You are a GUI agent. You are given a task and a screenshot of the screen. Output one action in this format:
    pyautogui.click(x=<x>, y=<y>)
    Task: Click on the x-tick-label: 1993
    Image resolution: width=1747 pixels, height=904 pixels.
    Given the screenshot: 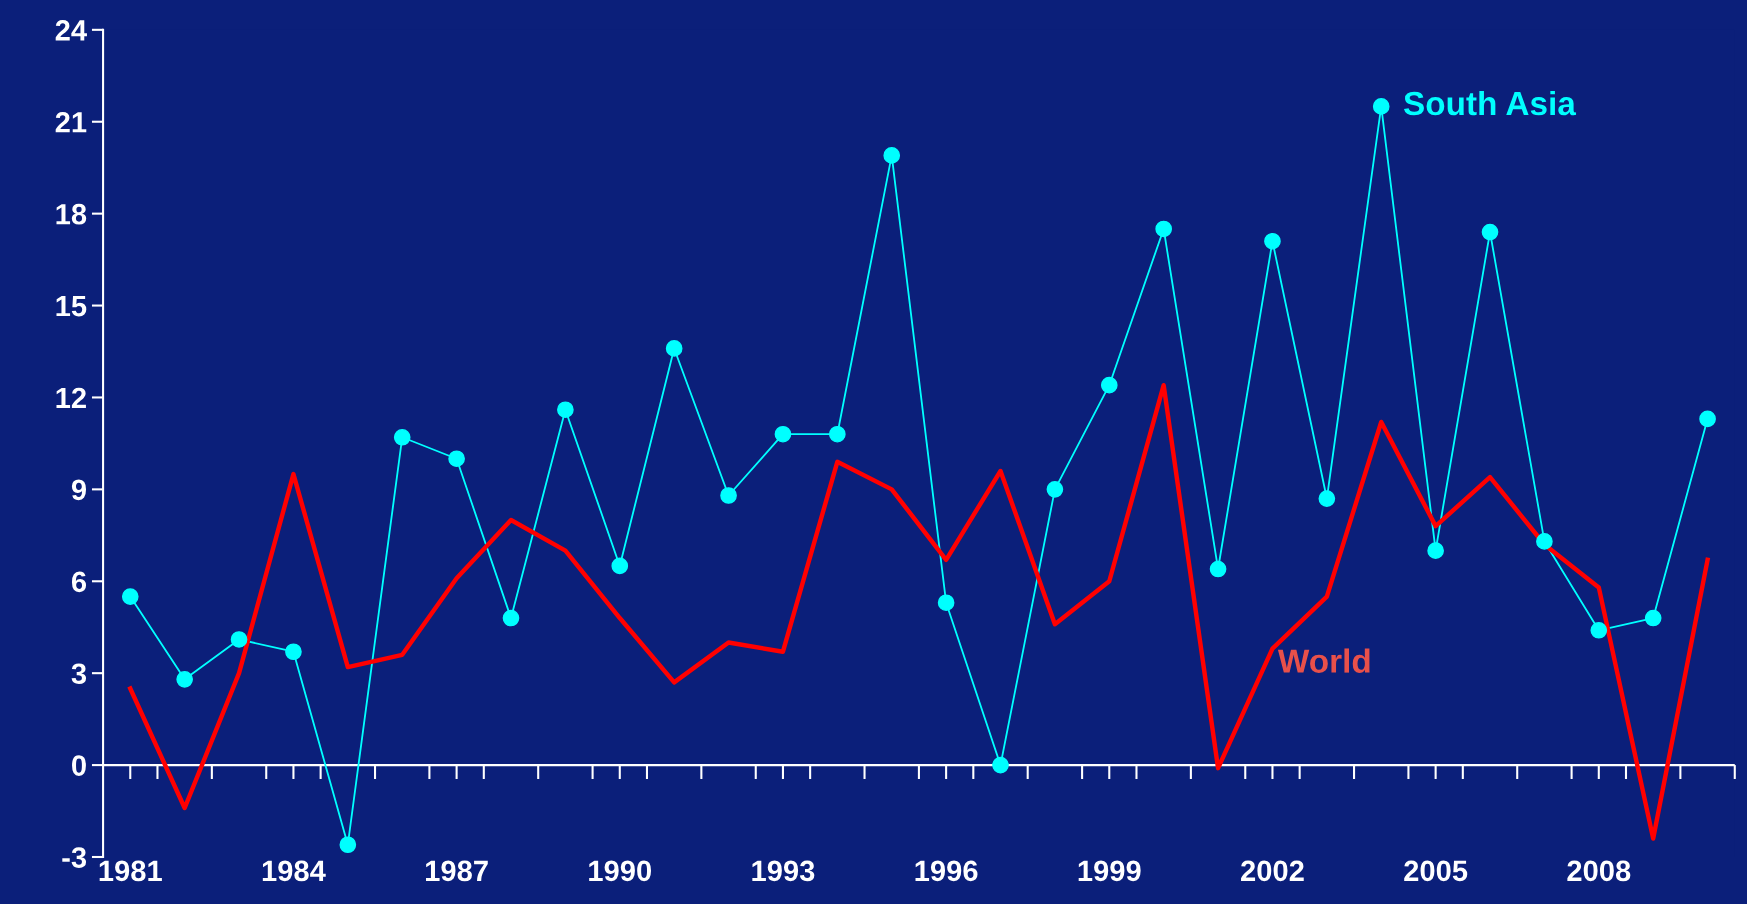 What is the action you would take?
    pyautogui.click(x=783, y=871)
    